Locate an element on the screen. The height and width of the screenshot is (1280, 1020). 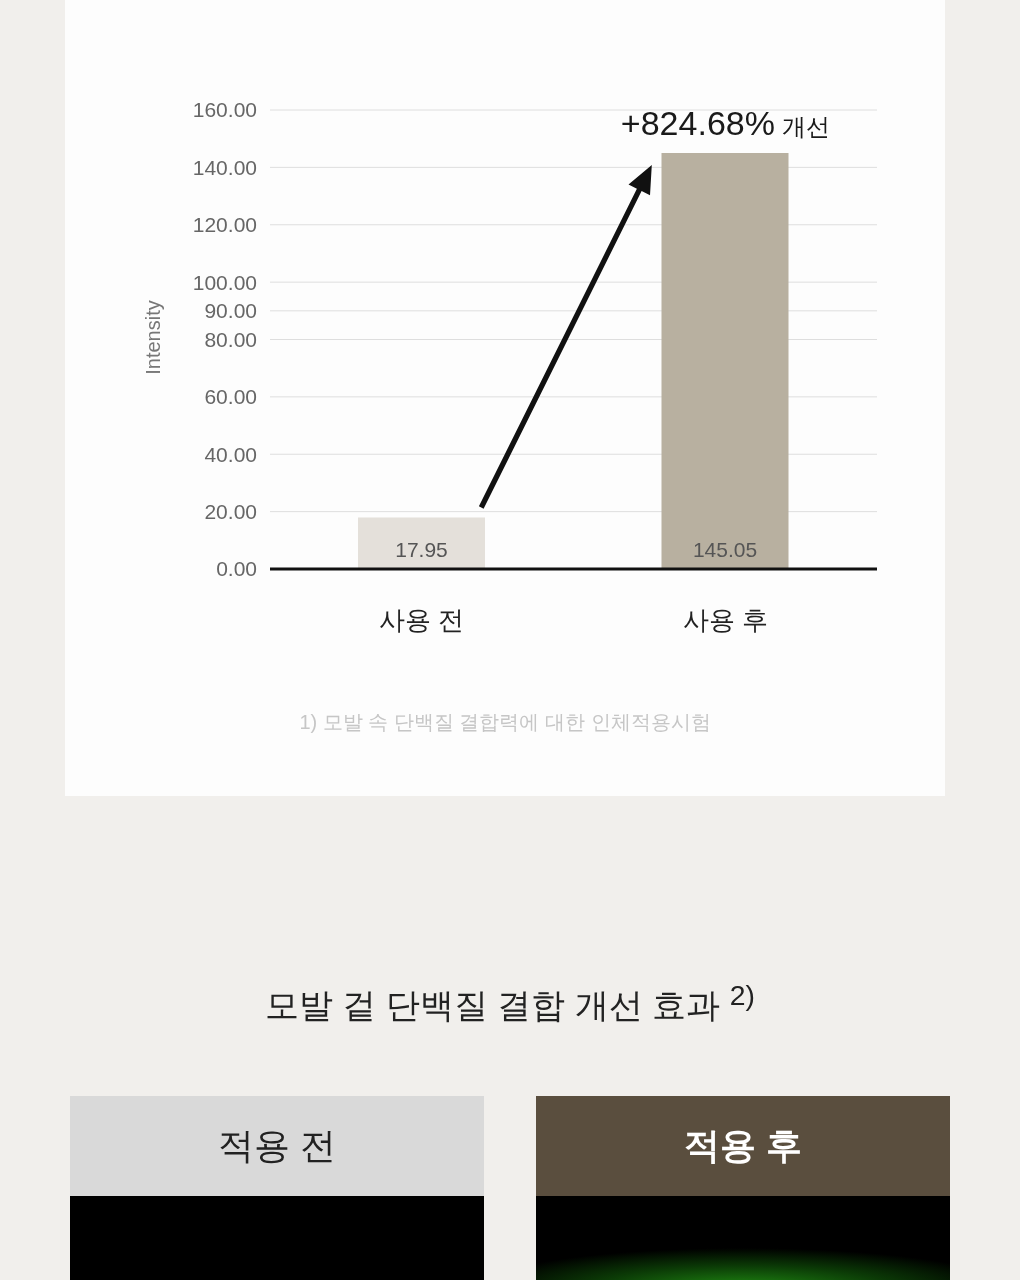
y-tick-label: 20.00 is located at coordinates (230, 512).